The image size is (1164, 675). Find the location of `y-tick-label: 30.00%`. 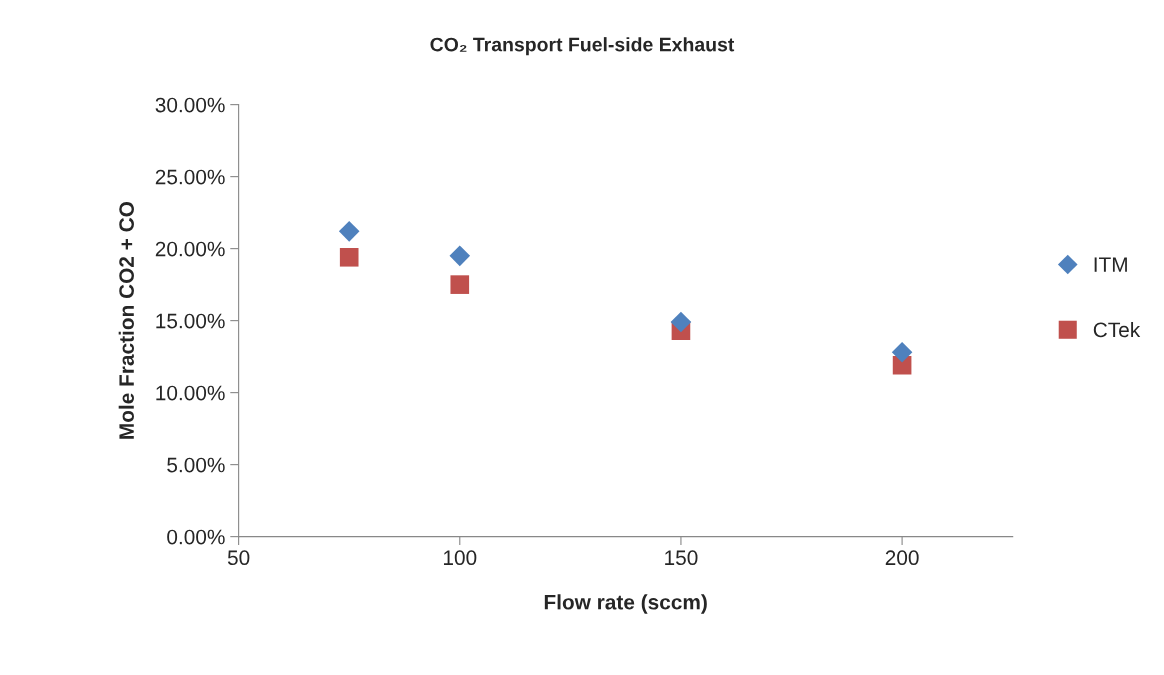

y-tick-label: 30.00% is located at coordinates (190, 105).